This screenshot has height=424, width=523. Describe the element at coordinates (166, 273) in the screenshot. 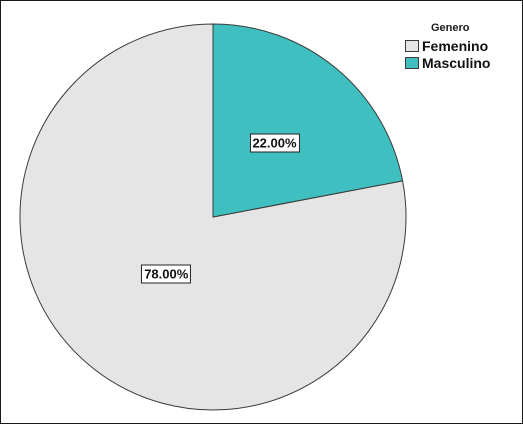

I see `slice-label-femenino: 78.00%` at that location.